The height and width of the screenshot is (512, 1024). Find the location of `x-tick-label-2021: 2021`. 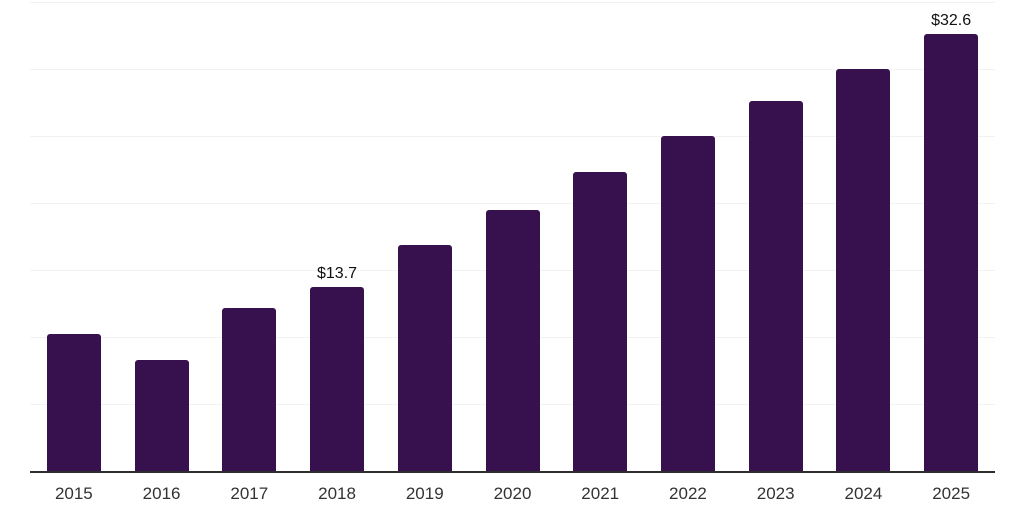

x-tick-label-2021: 2021 is located at coordinates (600, 493).